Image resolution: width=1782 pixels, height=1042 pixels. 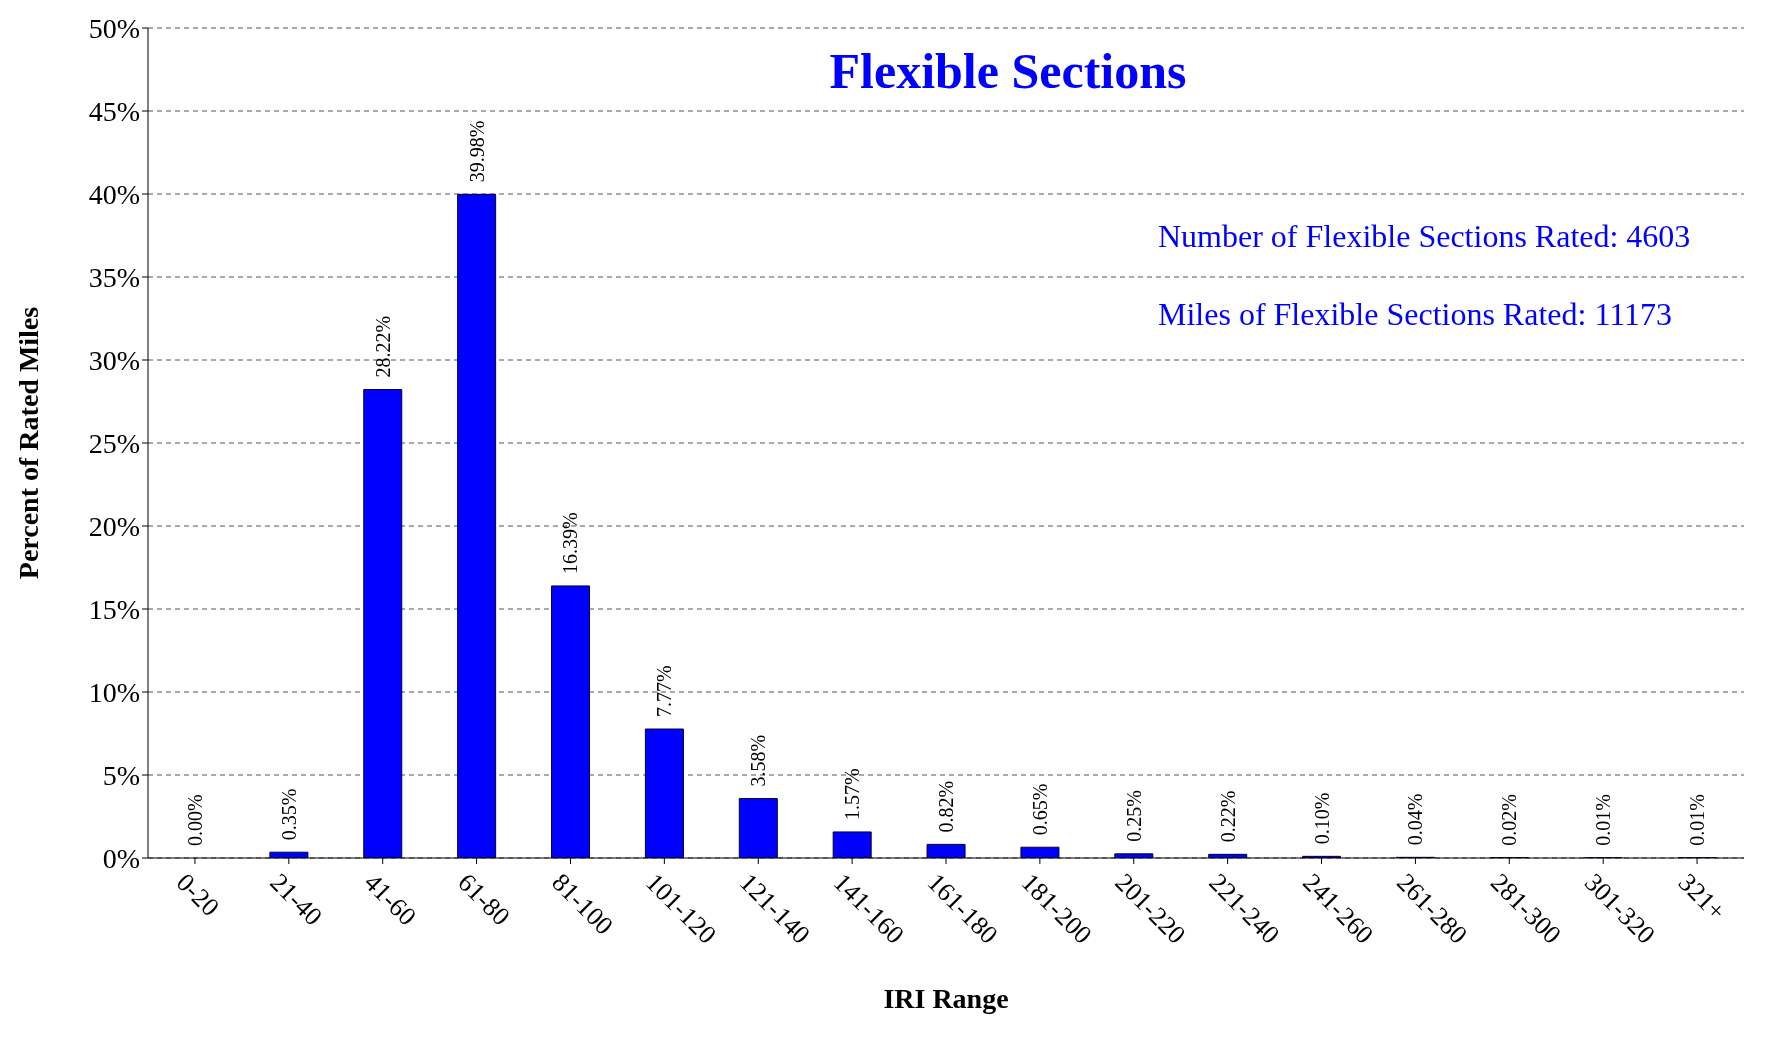 I want to click on annotation: Number of Flexible Sections Rated: 4603, so click(x=1424, y=236).